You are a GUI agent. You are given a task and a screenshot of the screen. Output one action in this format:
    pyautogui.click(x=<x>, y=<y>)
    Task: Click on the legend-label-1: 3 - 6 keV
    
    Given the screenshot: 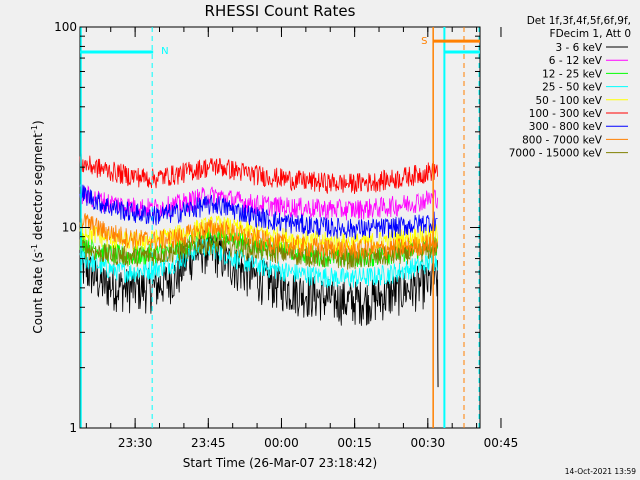 What is the action you would take?
    pyautogui.click(x=578, y=48)
    